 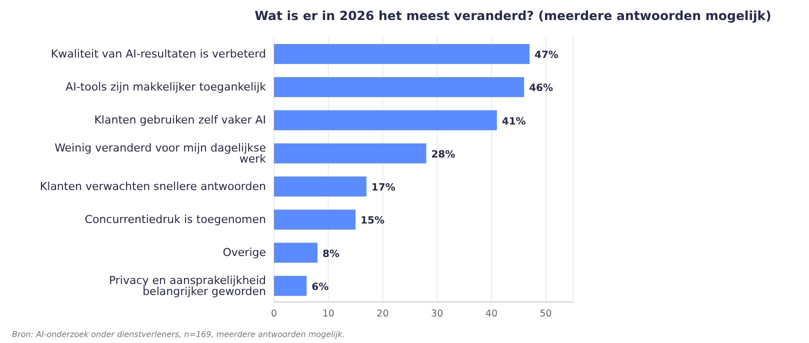 What do you see at coordinates (372, 221) in the screenshot?
I see `data-label: 15%` at bounding box center [372, 221].